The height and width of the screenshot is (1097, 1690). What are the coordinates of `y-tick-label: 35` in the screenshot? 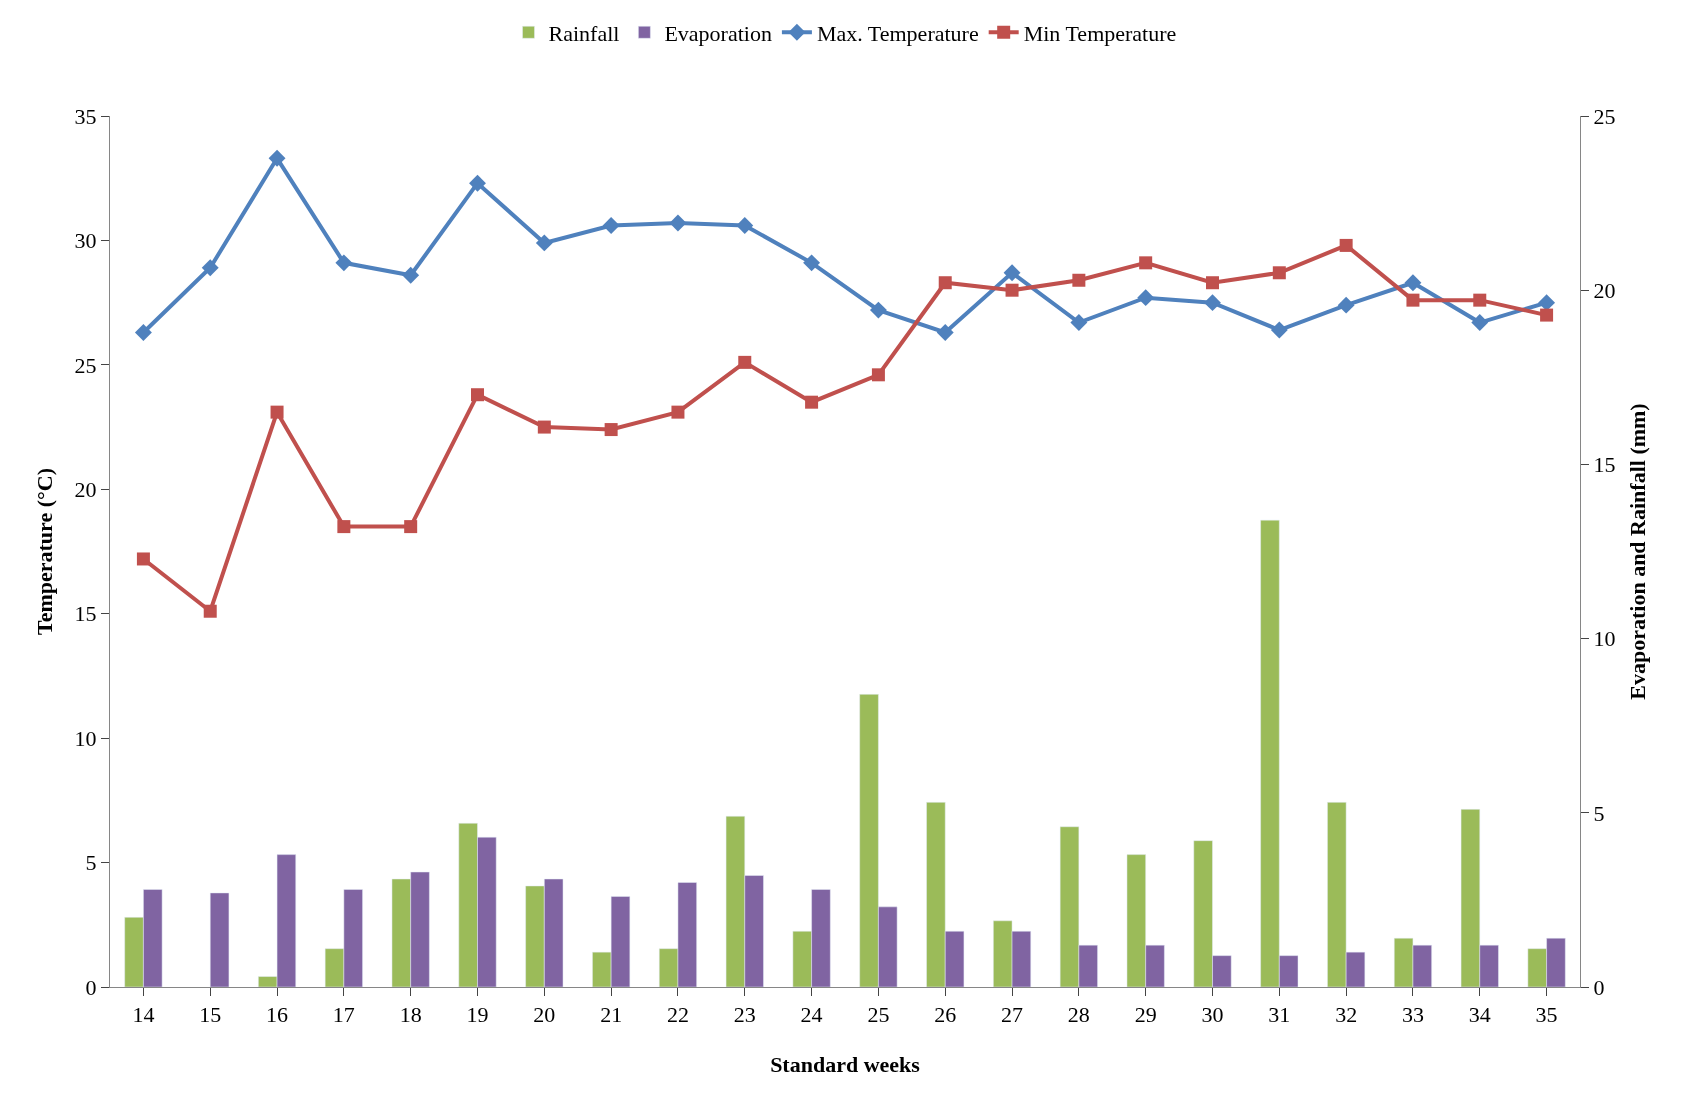 It's located at (85, 116).